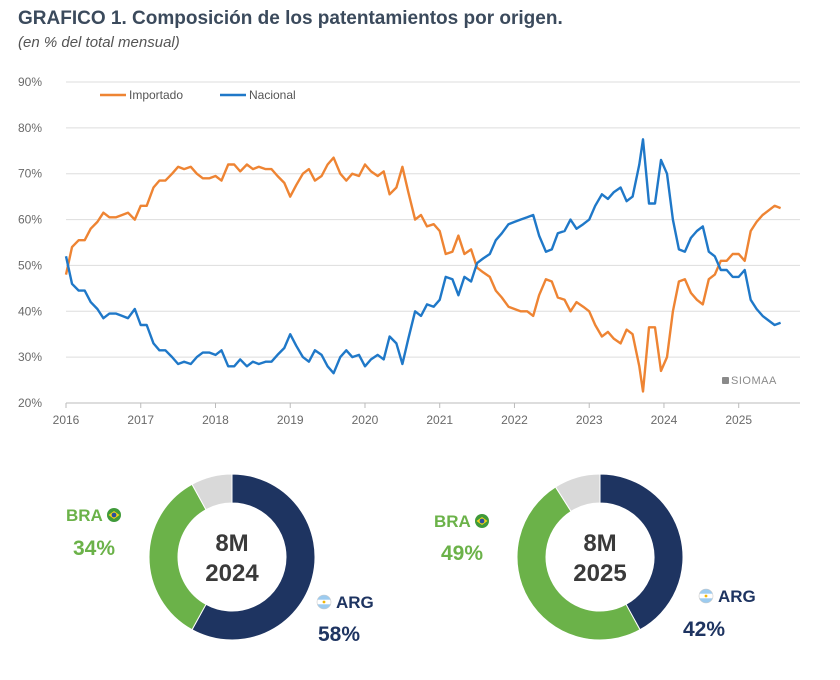 The height and width of the screenshot is (680, 840). I want to click on chart-subtitle: (en % del total mensual), so click(99, 42).